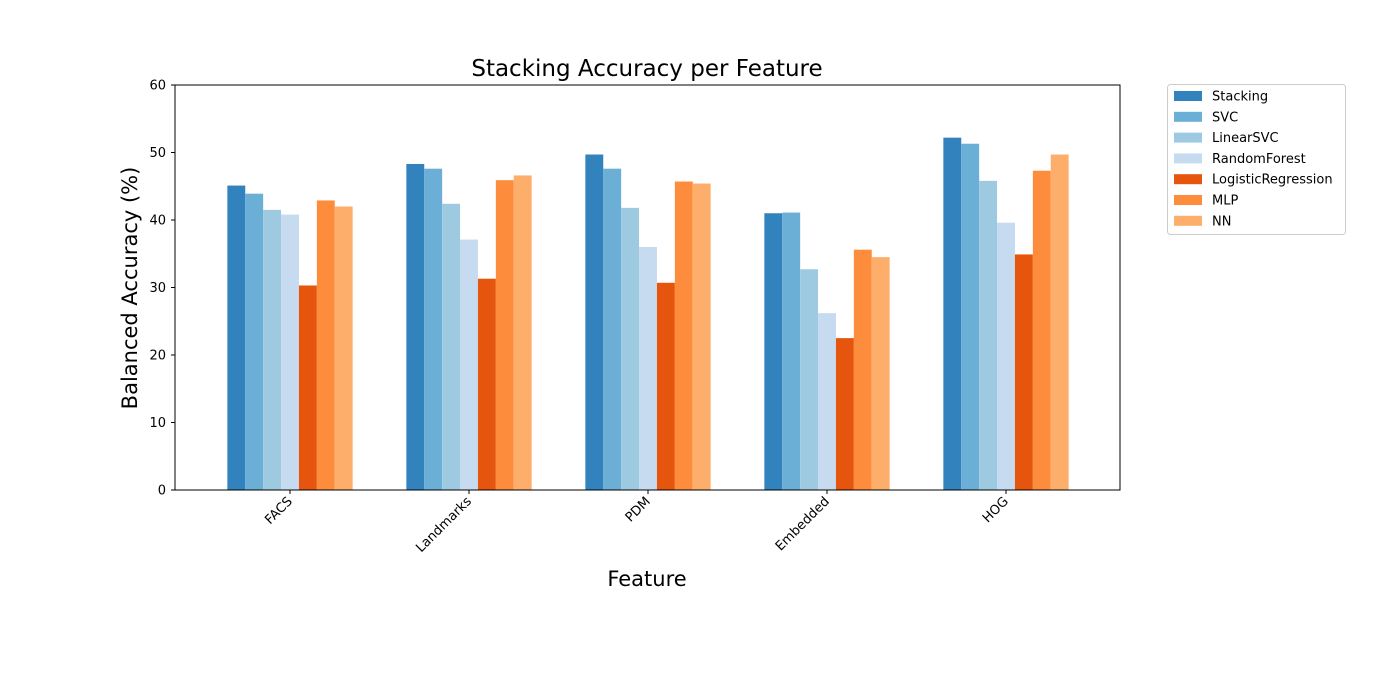  I want to click on legend-label-nn: NN, so click(1221, 221).